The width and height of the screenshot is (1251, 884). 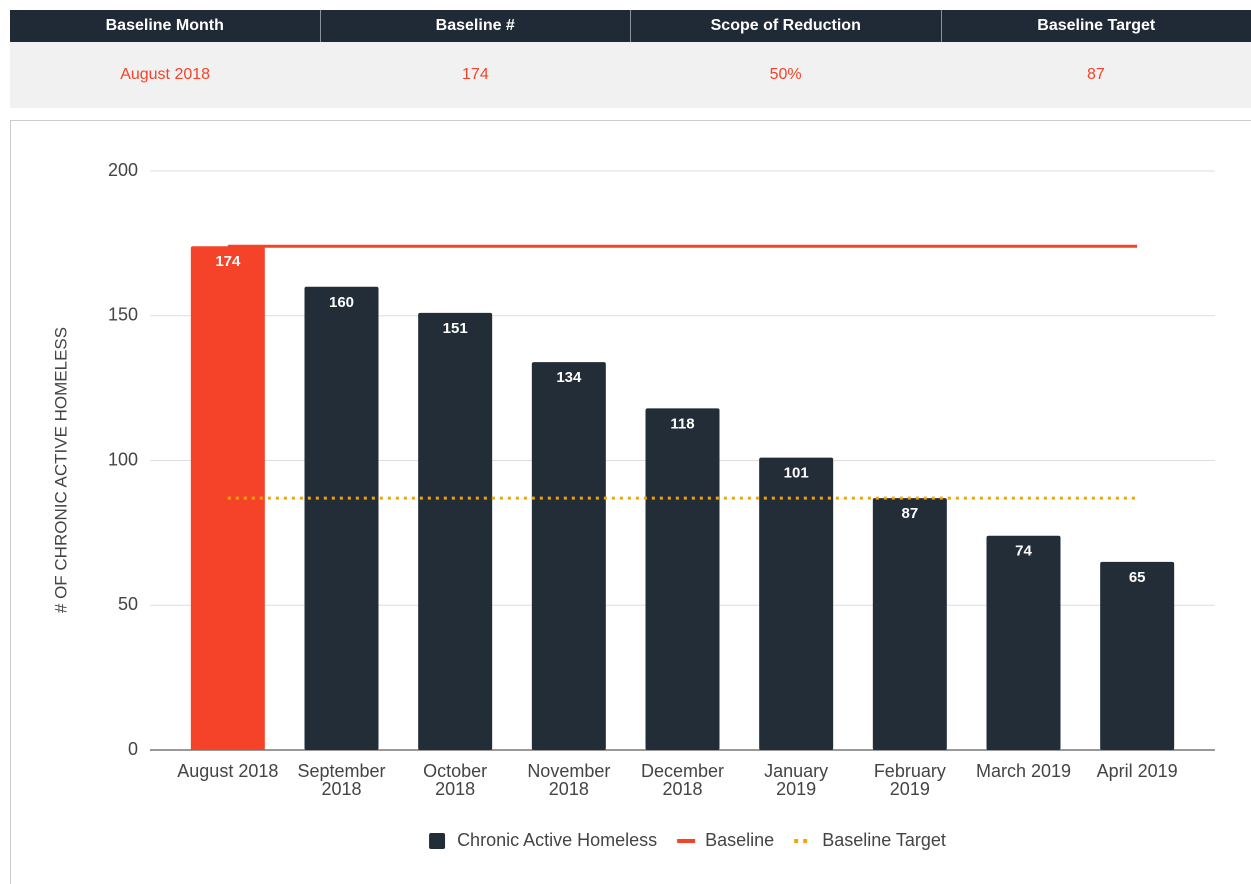 I want to click on y-axis-label: # OF CHRONIC ACTIVE HOMELESS, so click(x=60, y=470).